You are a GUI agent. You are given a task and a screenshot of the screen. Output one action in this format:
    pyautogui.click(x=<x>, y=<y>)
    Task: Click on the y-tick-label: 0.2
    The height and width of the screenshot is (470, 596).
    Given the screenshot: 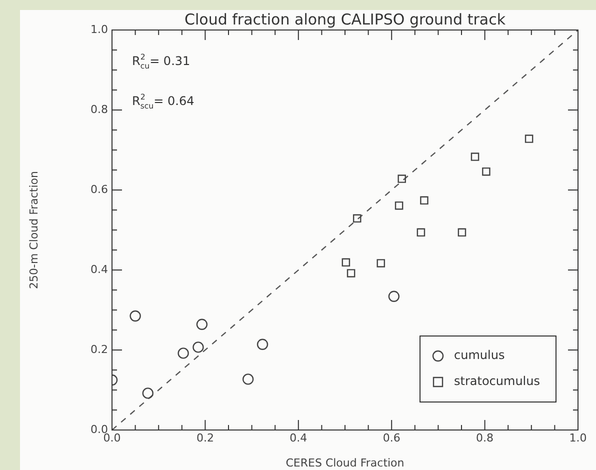 What is the action you would take?
    pyautogui.click(x=99, y=349)
    